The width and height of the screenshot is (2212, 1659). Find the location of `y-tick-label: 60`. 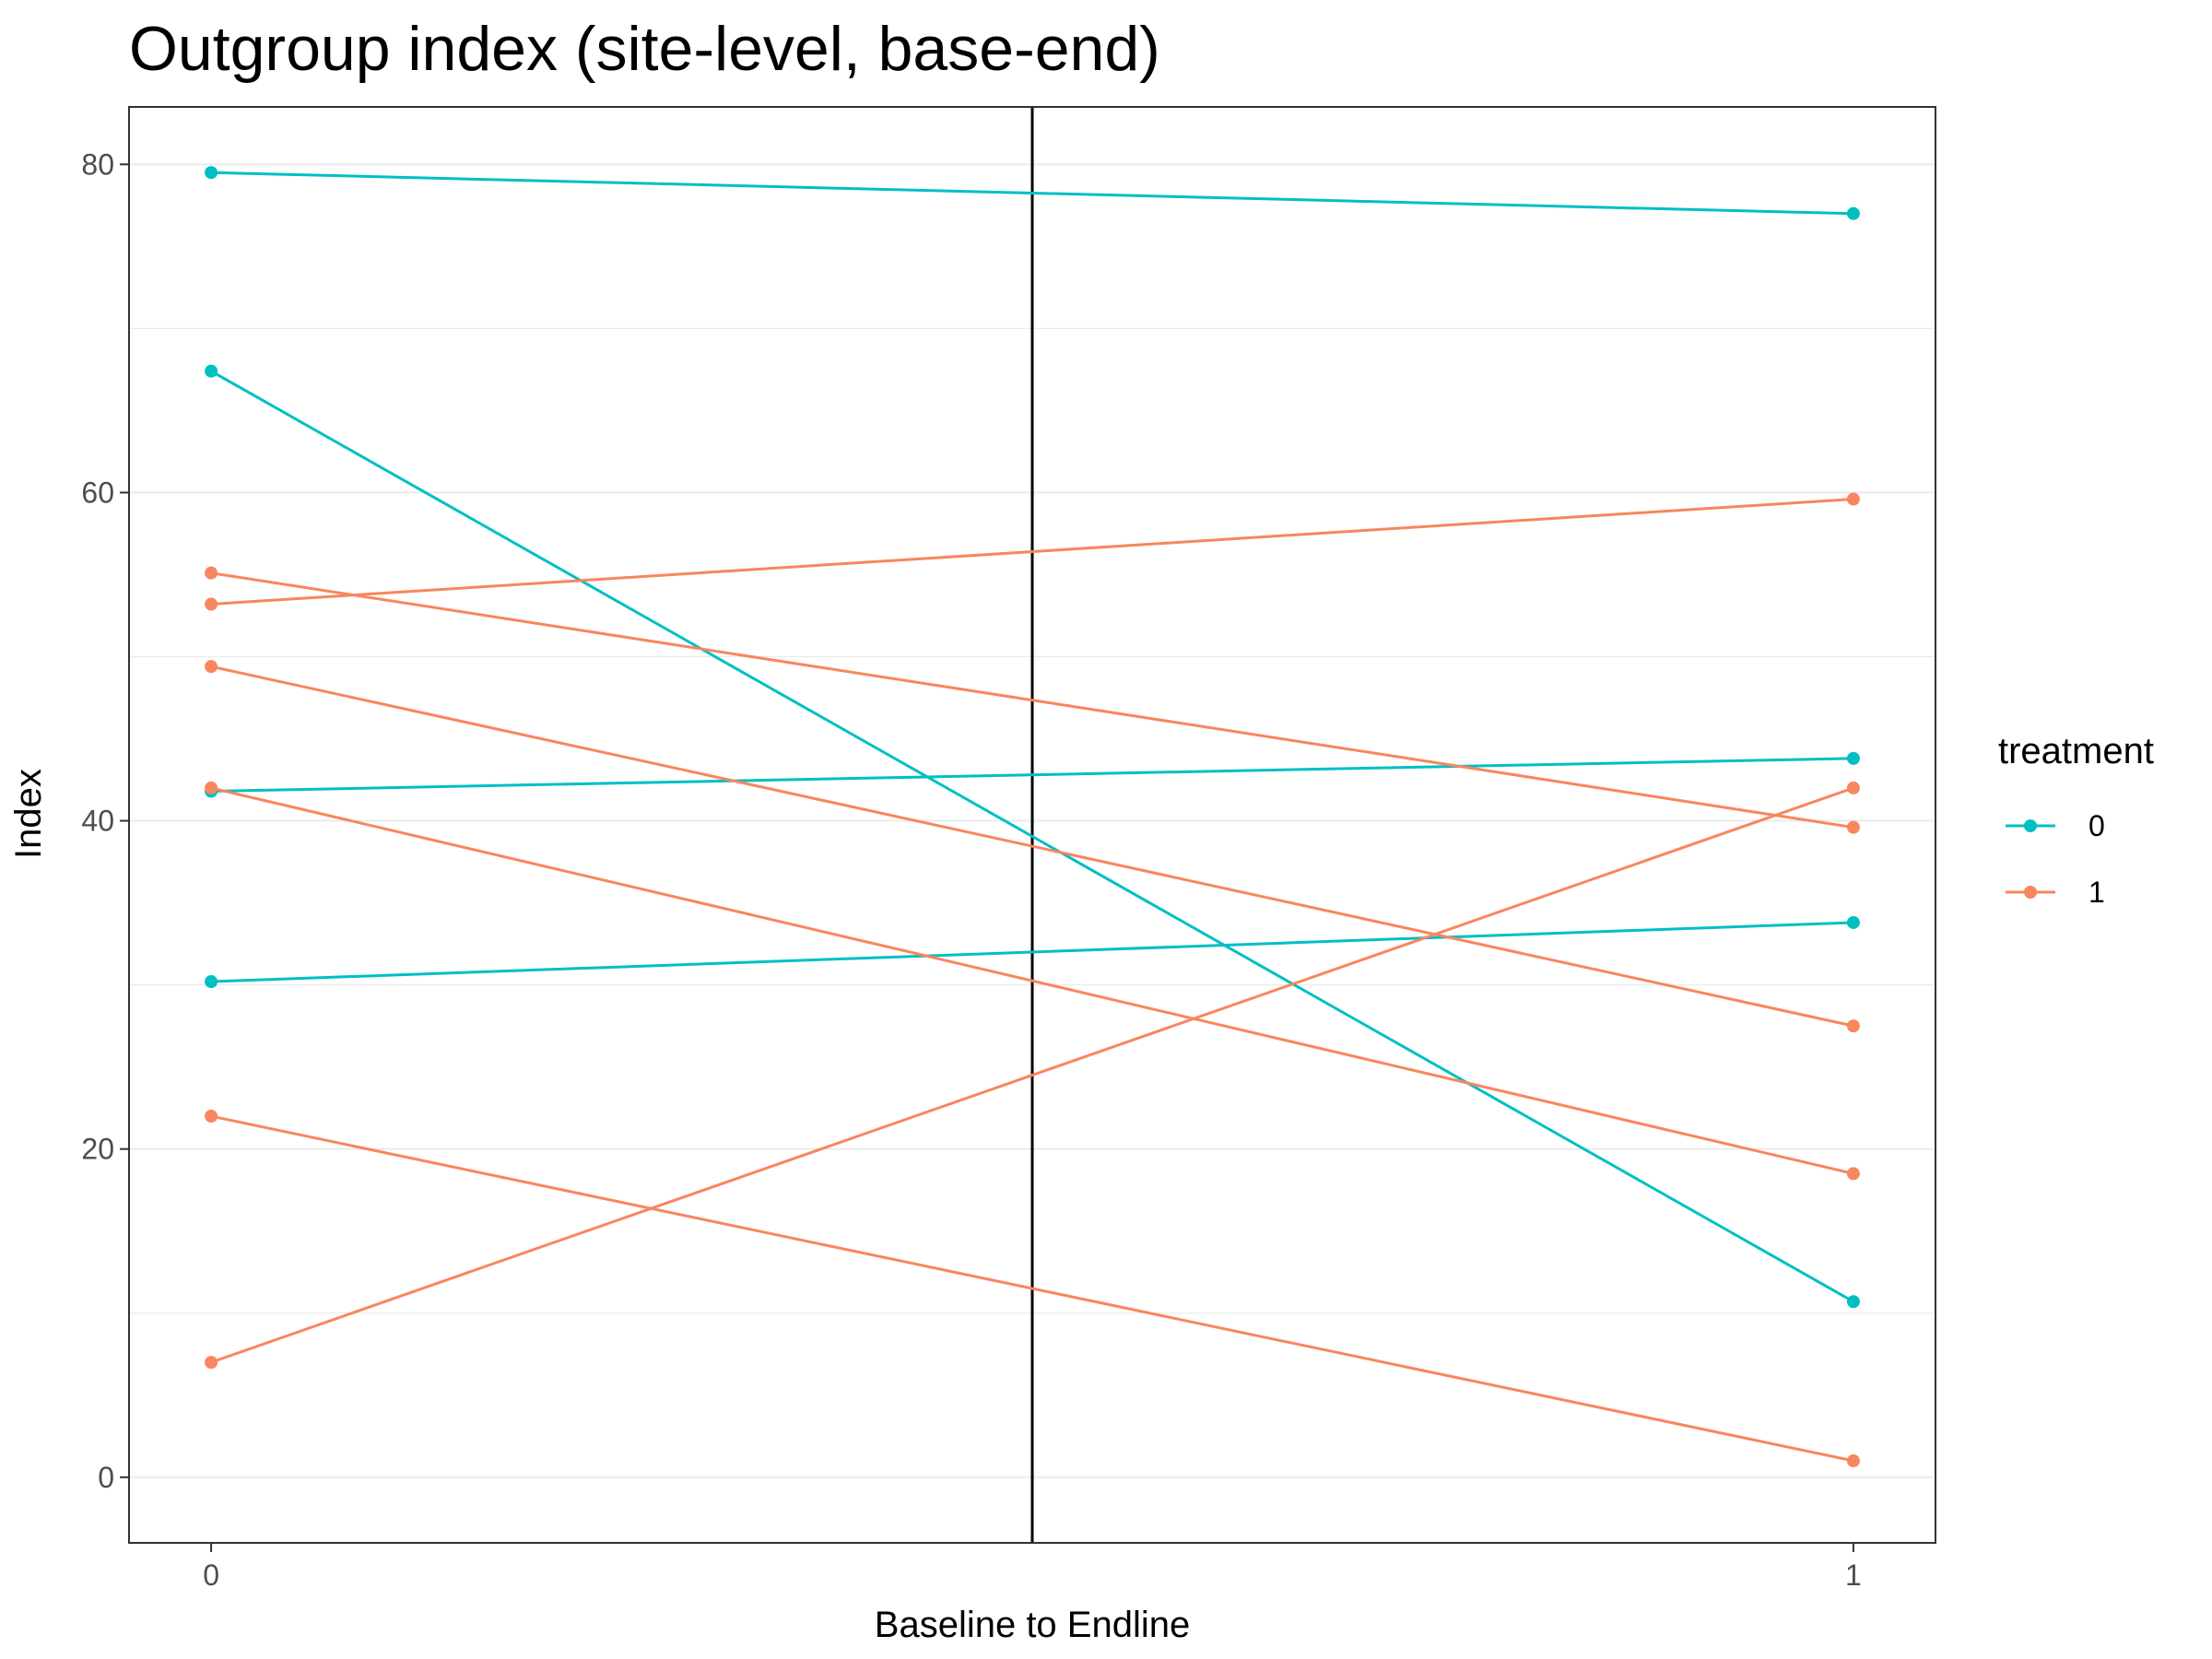

y-tick-label: 60 is located at coordinates (97, 492).